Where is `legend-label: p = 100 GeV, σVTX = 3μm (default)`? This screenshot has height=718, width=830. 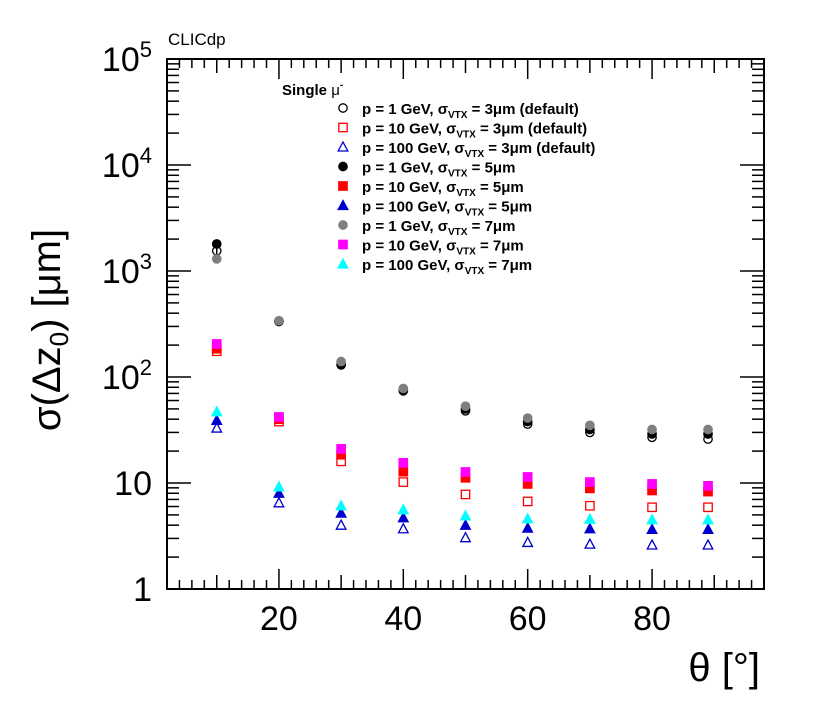 legend-label: p = 100 GeV, σVTX = 3μm (default) is located at coordinates (478, 150).